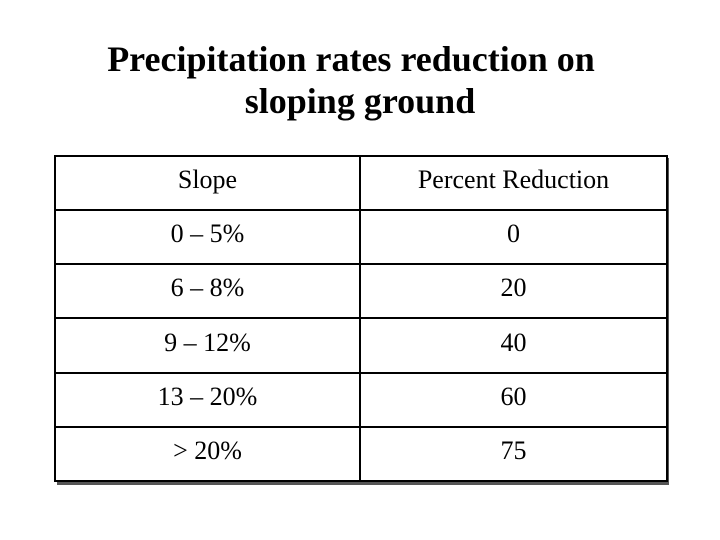 This screenshot has height=540, width=720. I want to click on slide-title-line-2: sloping ground, so click(360, 101).